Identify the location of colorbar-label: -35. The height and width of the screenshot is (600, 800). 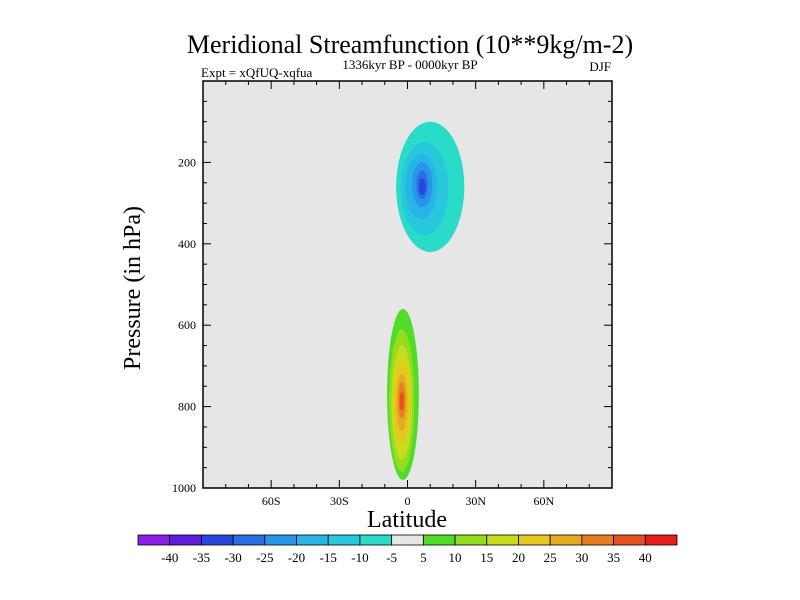
(201, 557).